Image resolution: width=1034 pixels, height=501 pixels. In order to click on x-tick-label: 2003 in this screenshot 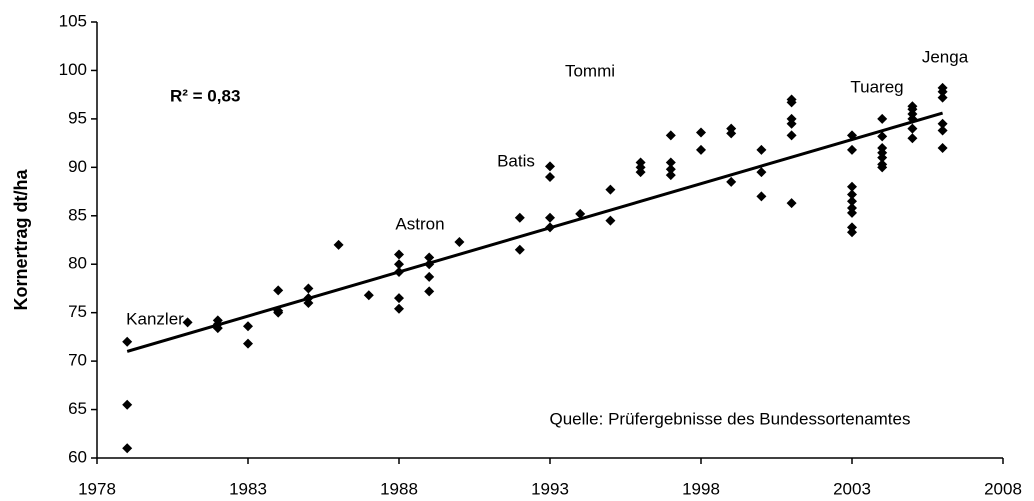, I will do `click(852, 488)`.